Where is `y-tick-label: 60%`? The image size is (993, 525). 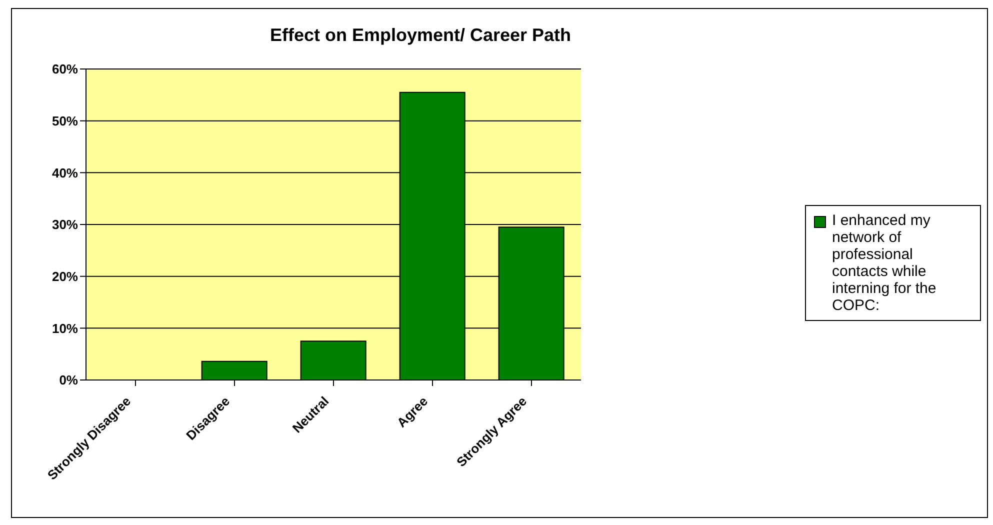 y-tick-label: 60% is located at coordinates (65, 69).